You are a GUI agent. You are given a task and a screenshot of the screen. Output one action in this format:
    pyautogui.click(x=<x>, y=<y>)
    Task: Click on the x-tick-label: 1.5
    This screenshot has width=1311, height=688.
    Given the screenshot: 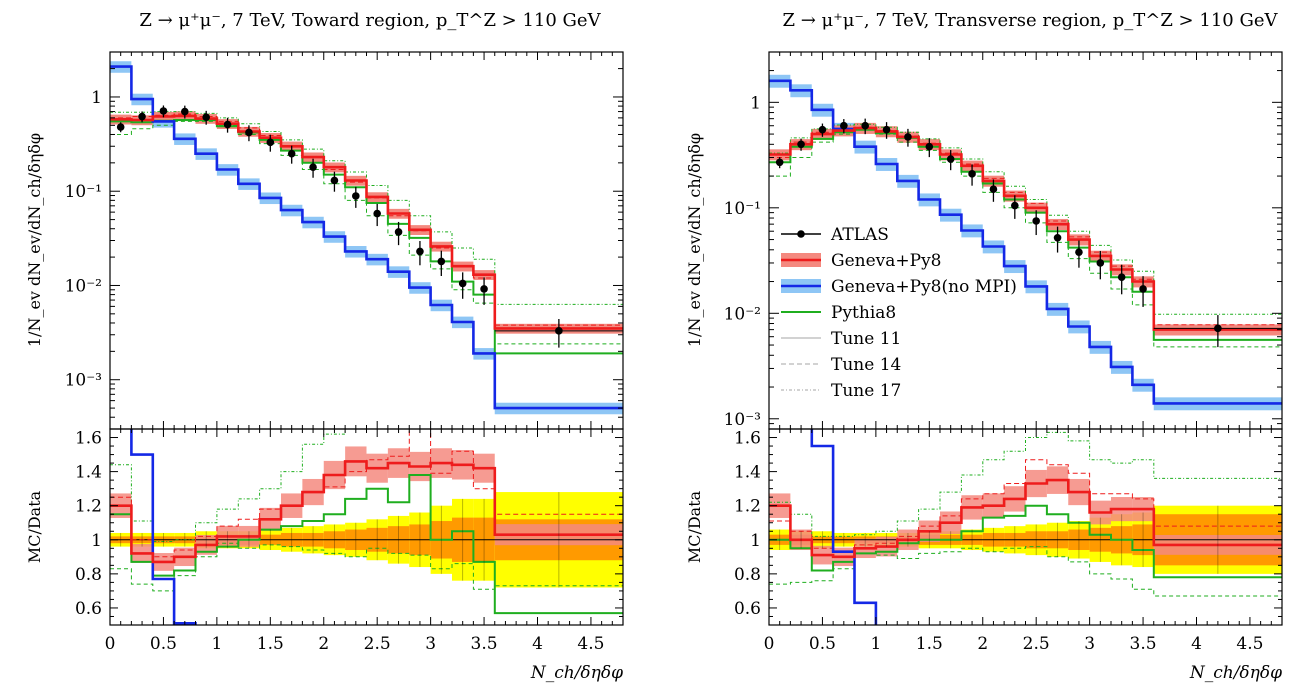 What is the action you would take?
    pyautogui.click(x=270, y=644)
    